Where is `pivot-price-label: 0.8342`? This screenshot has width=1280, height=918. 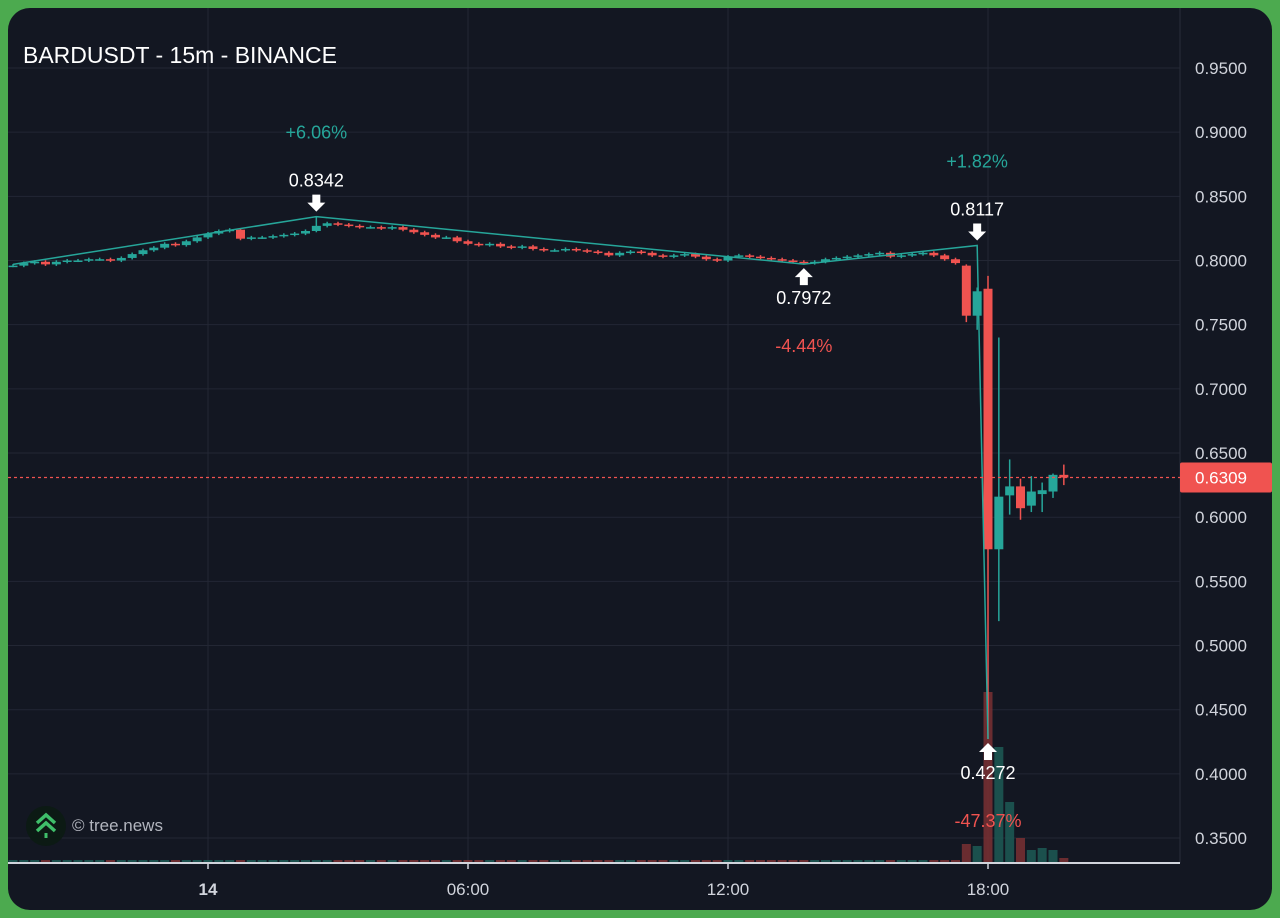 pivot-price-label: 0.8342 is located at coordinates (316, 181).